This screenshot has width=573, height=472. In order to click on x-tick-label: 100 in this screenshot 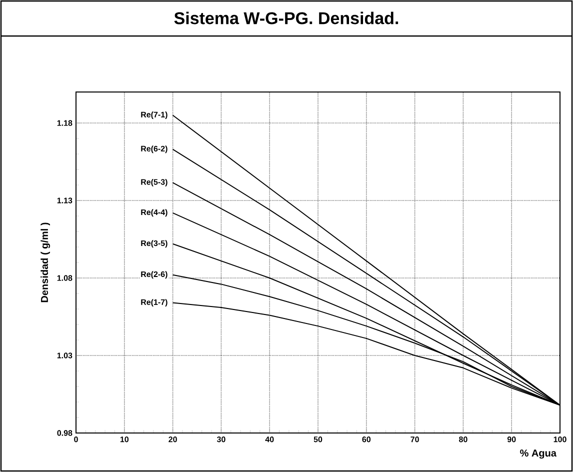, I will do `click(560, 439)`.